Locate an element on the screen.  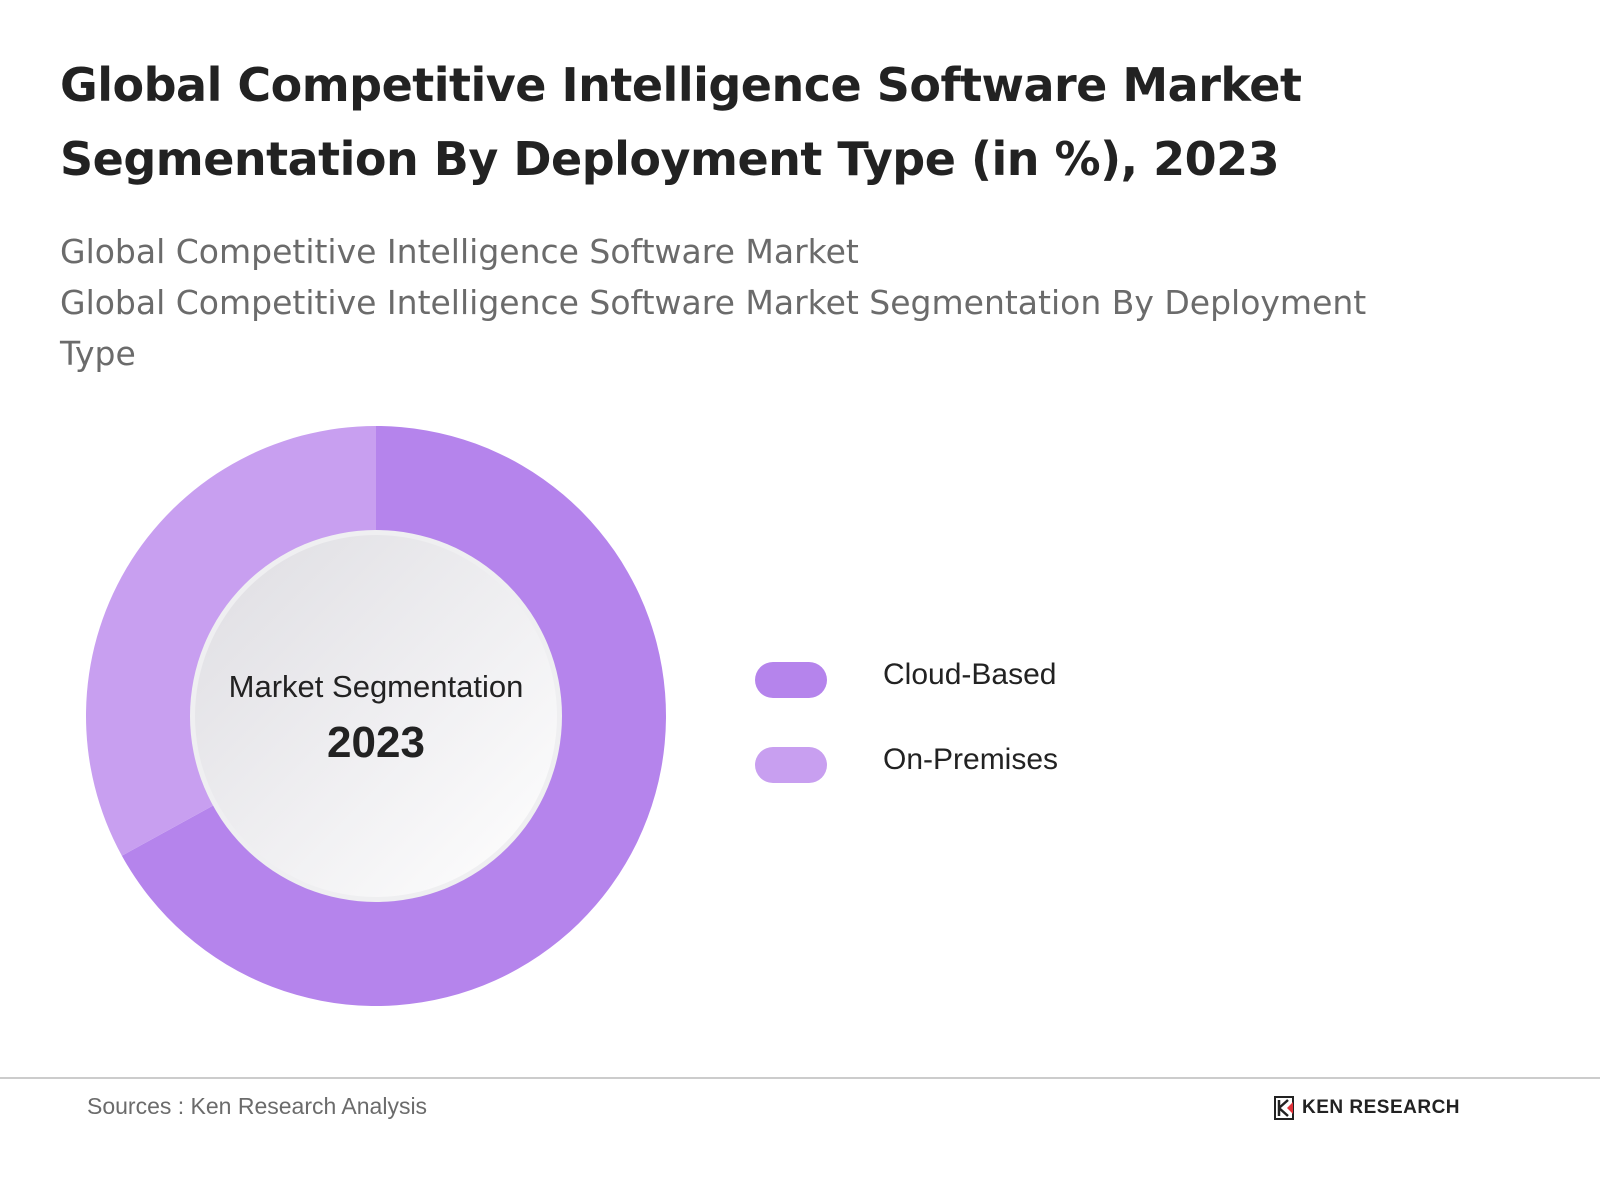
donut-hole is located at coordinates (376, 716).